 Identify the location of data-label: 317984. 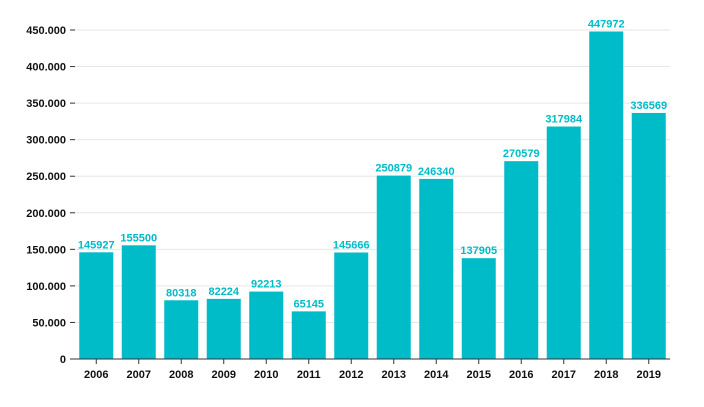
(564, 120).